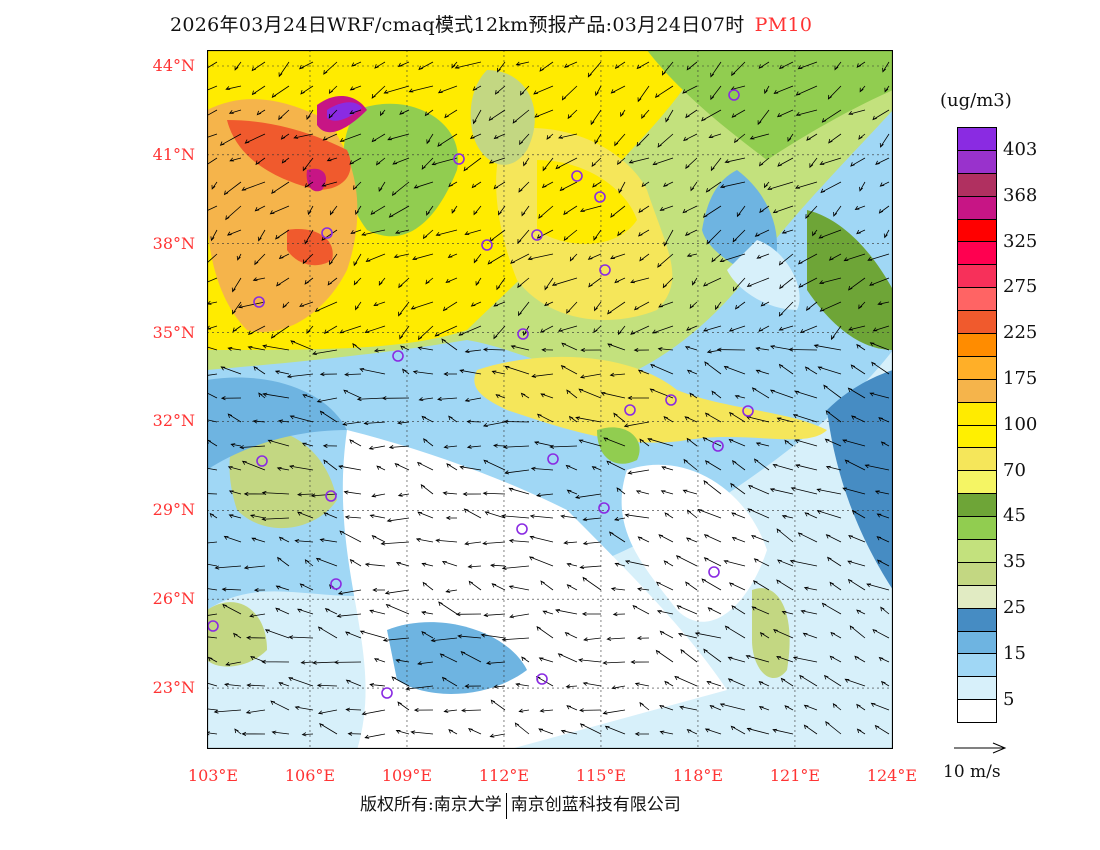 The image size is (1100, 850). Describe the element at coordinates (173, 243) in the screenshot. I see `lat-tick-label: 38°N` at that location.